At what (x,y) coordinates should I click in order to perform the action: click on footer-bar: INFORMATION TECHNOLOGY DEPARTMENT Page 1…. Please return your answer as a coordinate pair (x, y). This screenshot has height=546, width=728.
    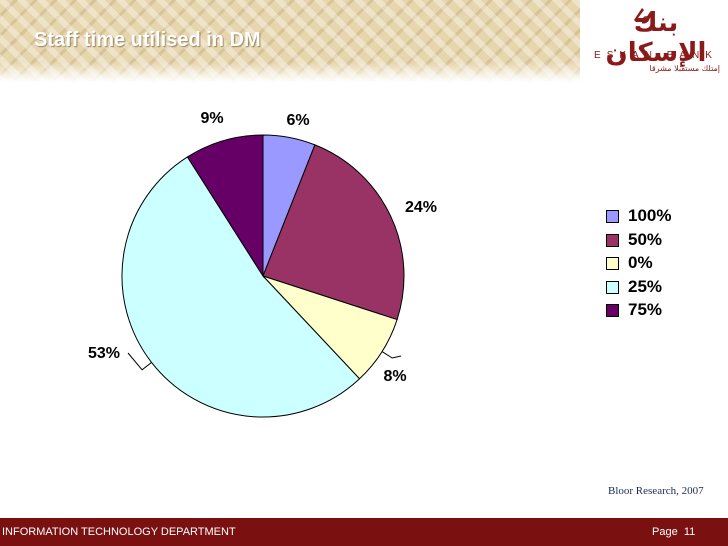
    Looking at the image, I should click on (364, 532).